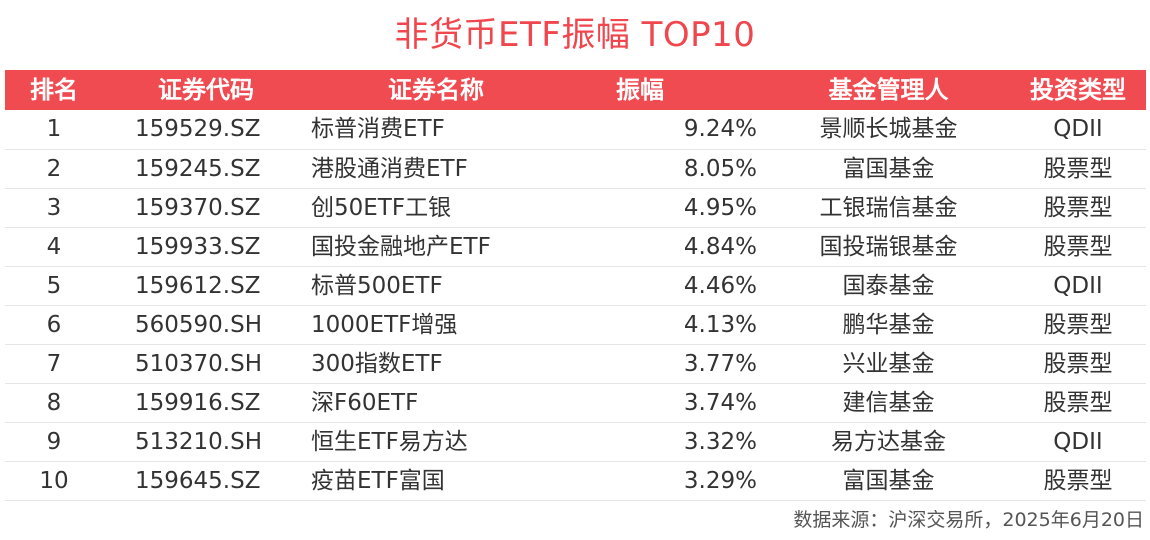 The image size is (1150, 540). I want to click on cell-rank: 4, so click(54, 246).